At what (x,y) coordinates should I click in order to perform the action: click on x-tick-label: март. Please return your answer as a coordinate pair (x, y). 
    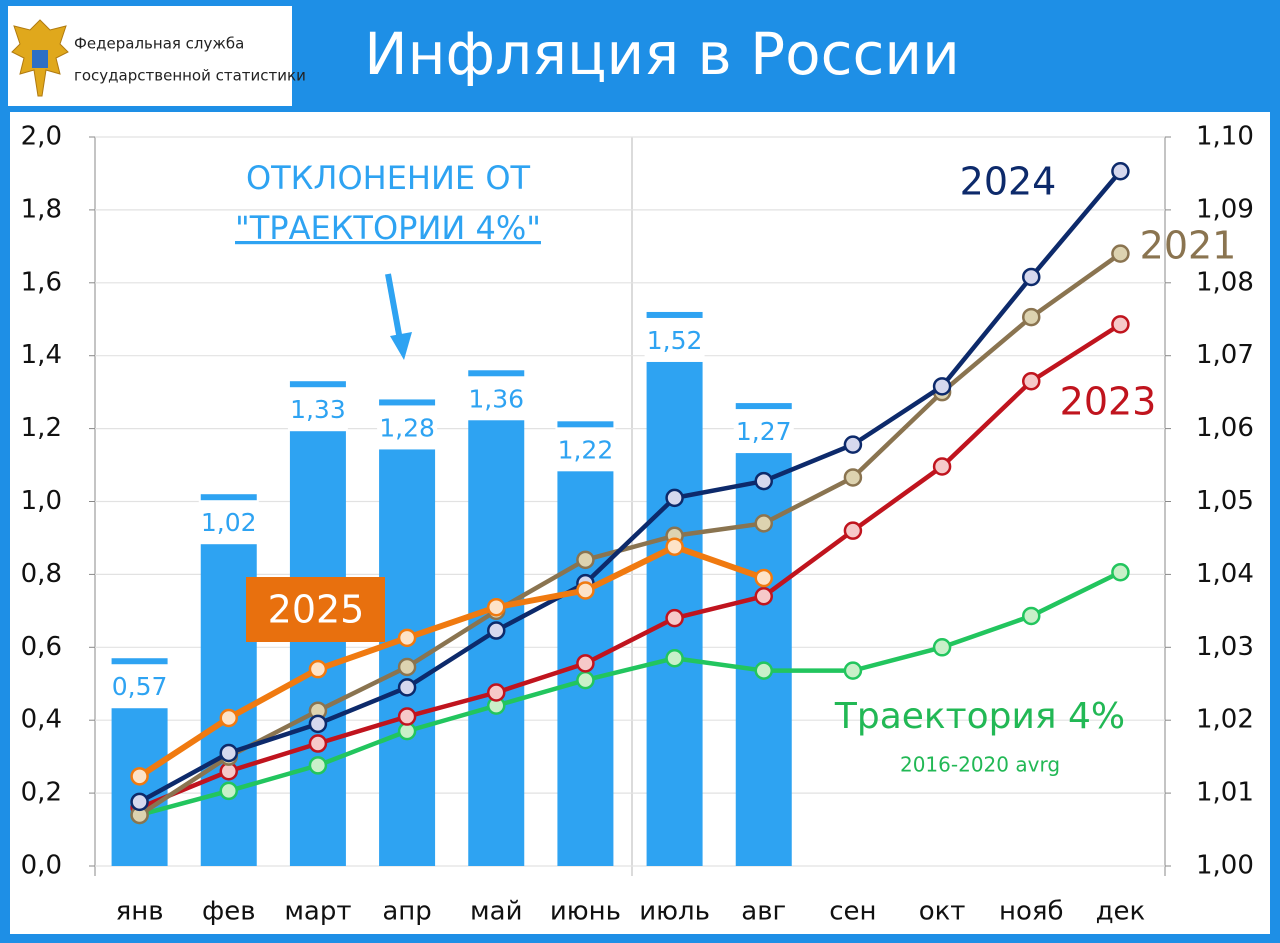
    Looking at the image, I should click on (317, 912).